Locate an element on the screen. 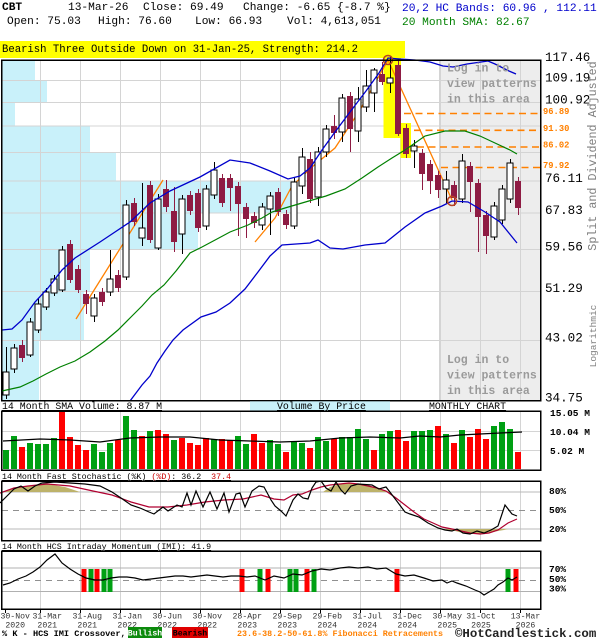 The width and height of the screenshot is (600, 640). svg-text: 96.89 is located at coordinates (556, 112).